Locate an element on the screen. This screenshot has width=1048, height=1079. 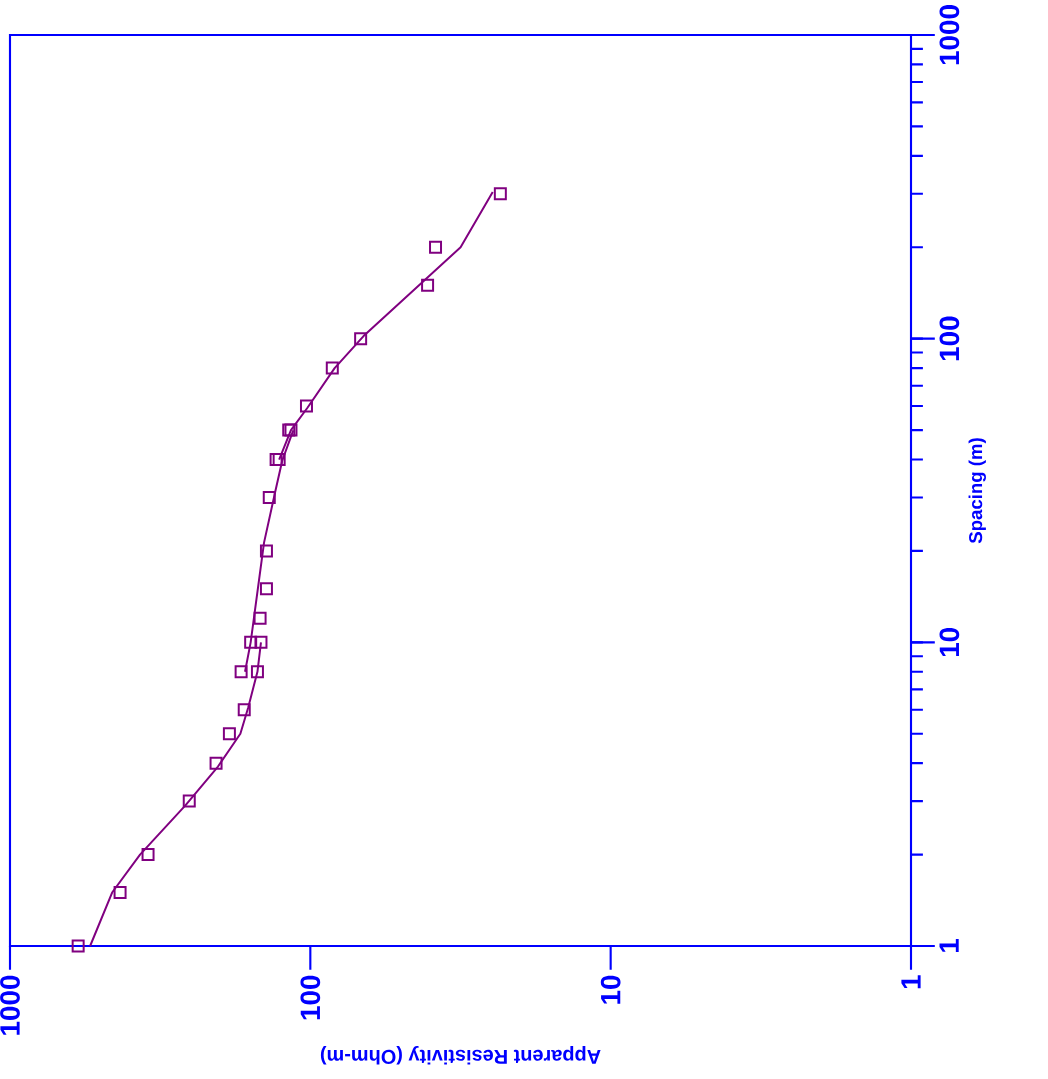
y-axis-title: Spacing (m) is located at coordinates (977, 491).